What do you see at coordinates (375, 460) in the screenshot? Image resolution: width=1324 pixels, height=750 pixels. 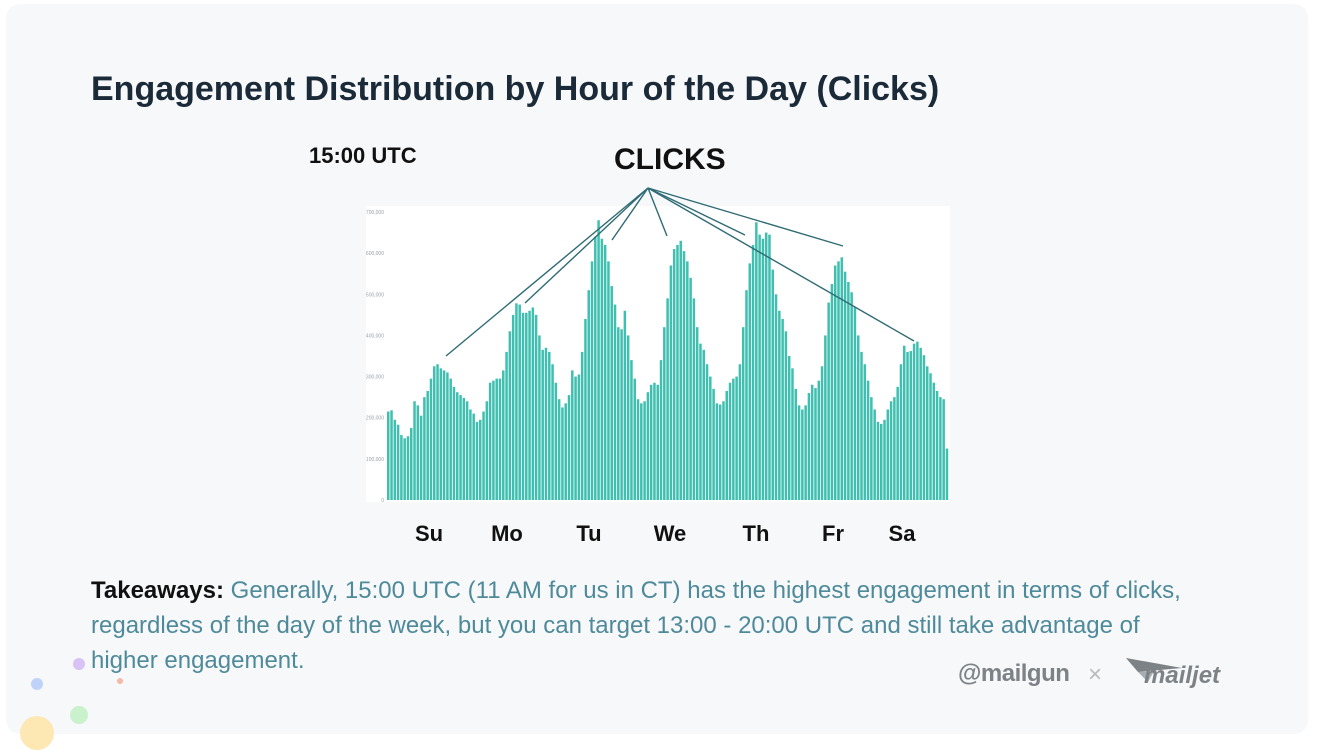 I see `y-tick-label: 100,000` at bounding box center [375, 460].